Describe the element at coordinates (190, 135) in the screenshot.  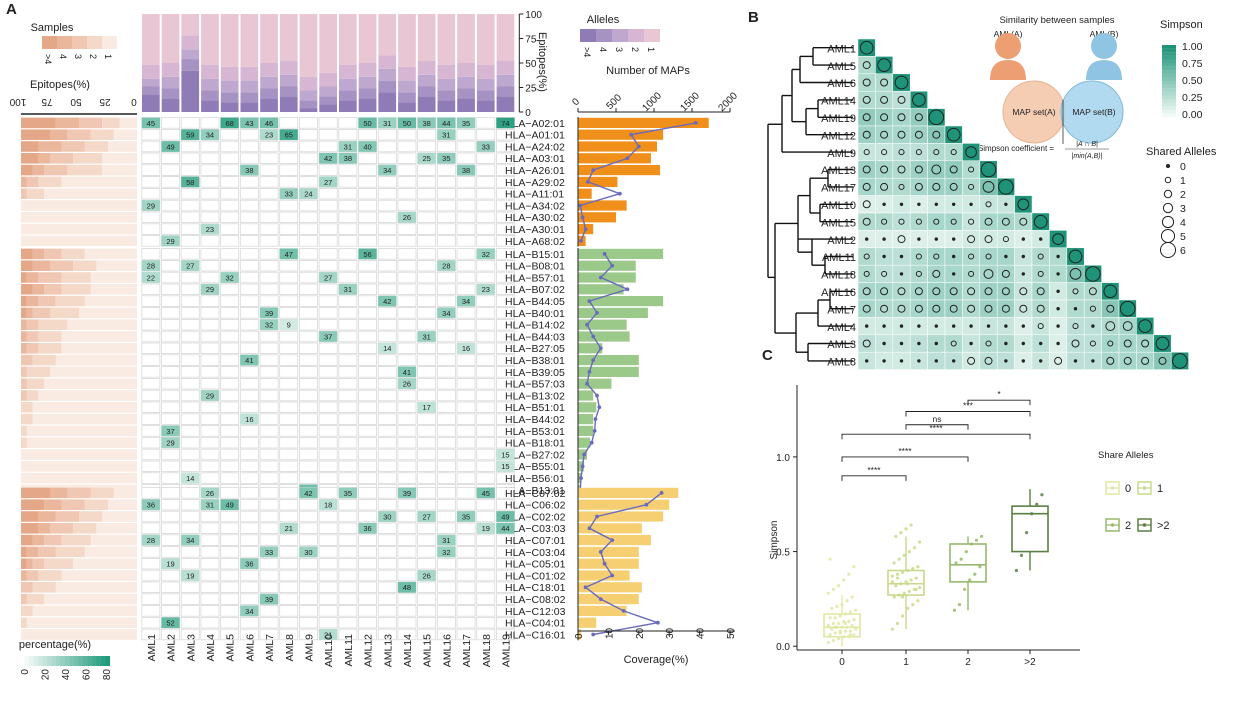
I see `heatmap-cell-value: 59` at that location.